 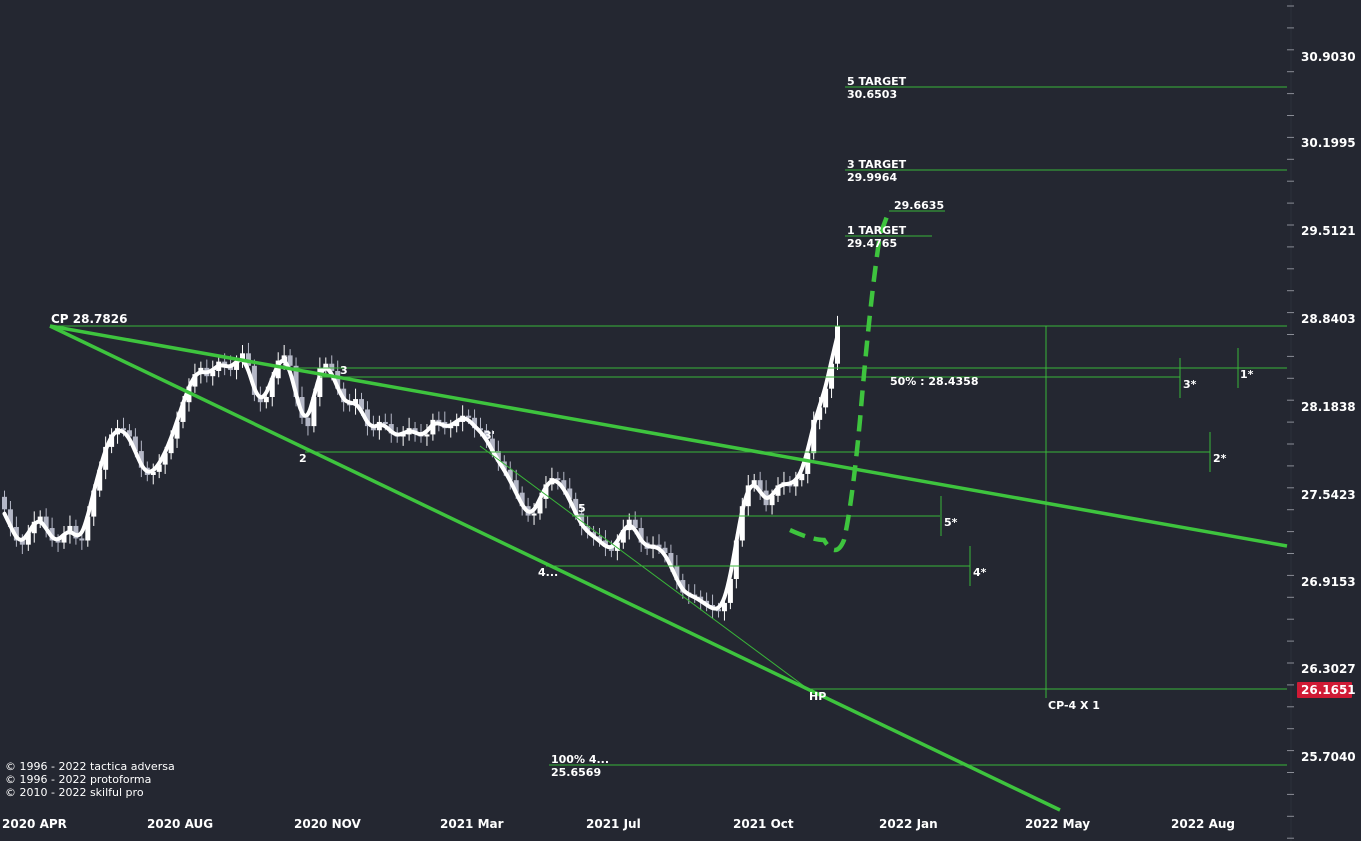 I want to click on thin-channel-line, so click(x=644, y=567).